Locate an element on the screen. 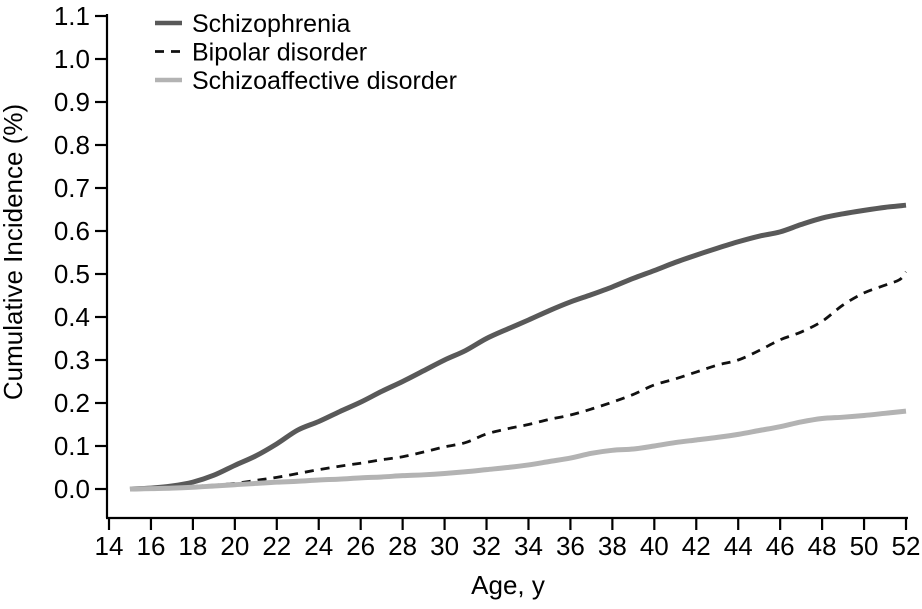 The height and width of the screenshot is (609, 922). x-tick-label: 22 is located at coordinates (276, 546).